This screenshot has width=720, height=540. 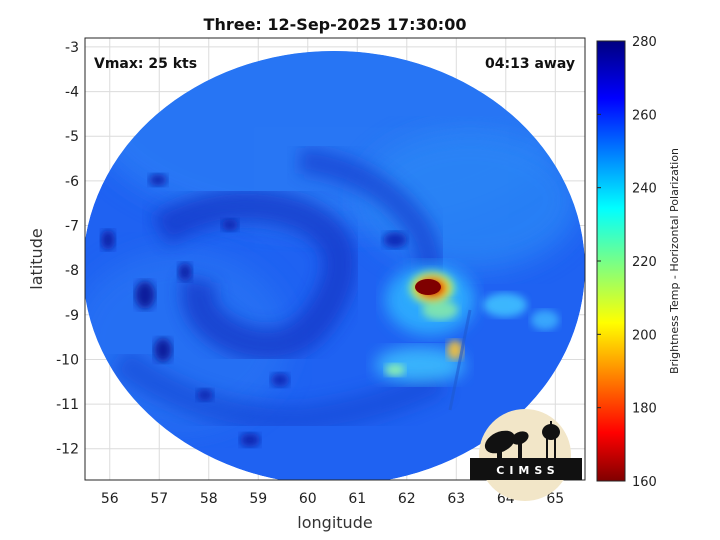 I want to click on y-axis-label: latitude, so click(x=36, y=258).